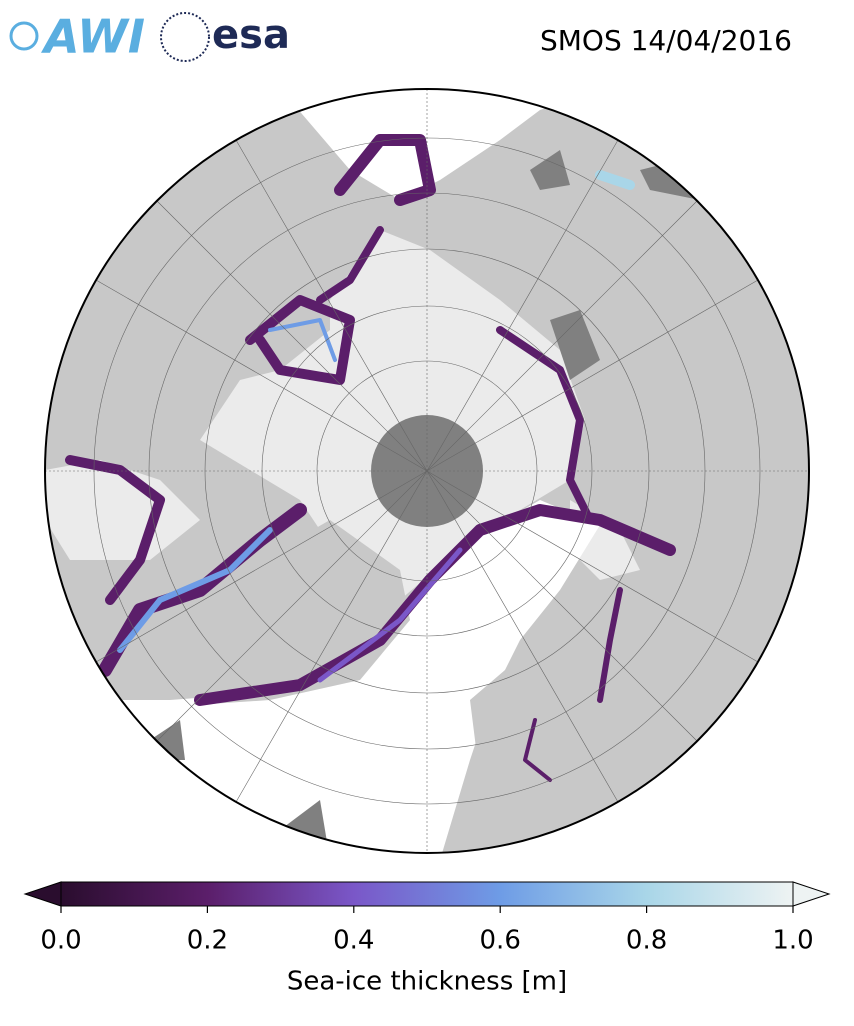  I want to click on logo-text: esa, so click(251, 35).